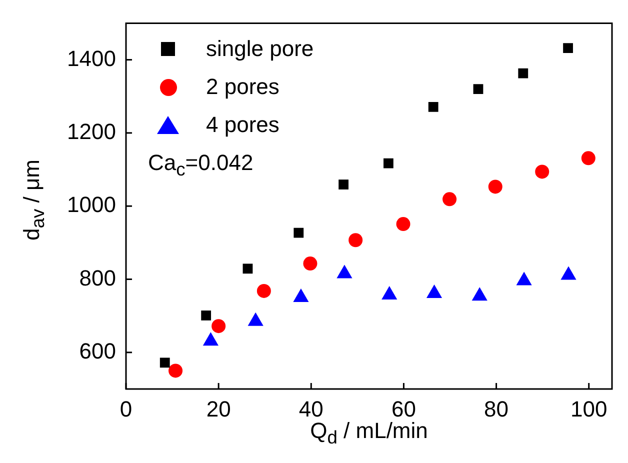  Describe the element at coordinates (243, 87) in the screenshot. I see `legend-label: 2 pores` at that location.